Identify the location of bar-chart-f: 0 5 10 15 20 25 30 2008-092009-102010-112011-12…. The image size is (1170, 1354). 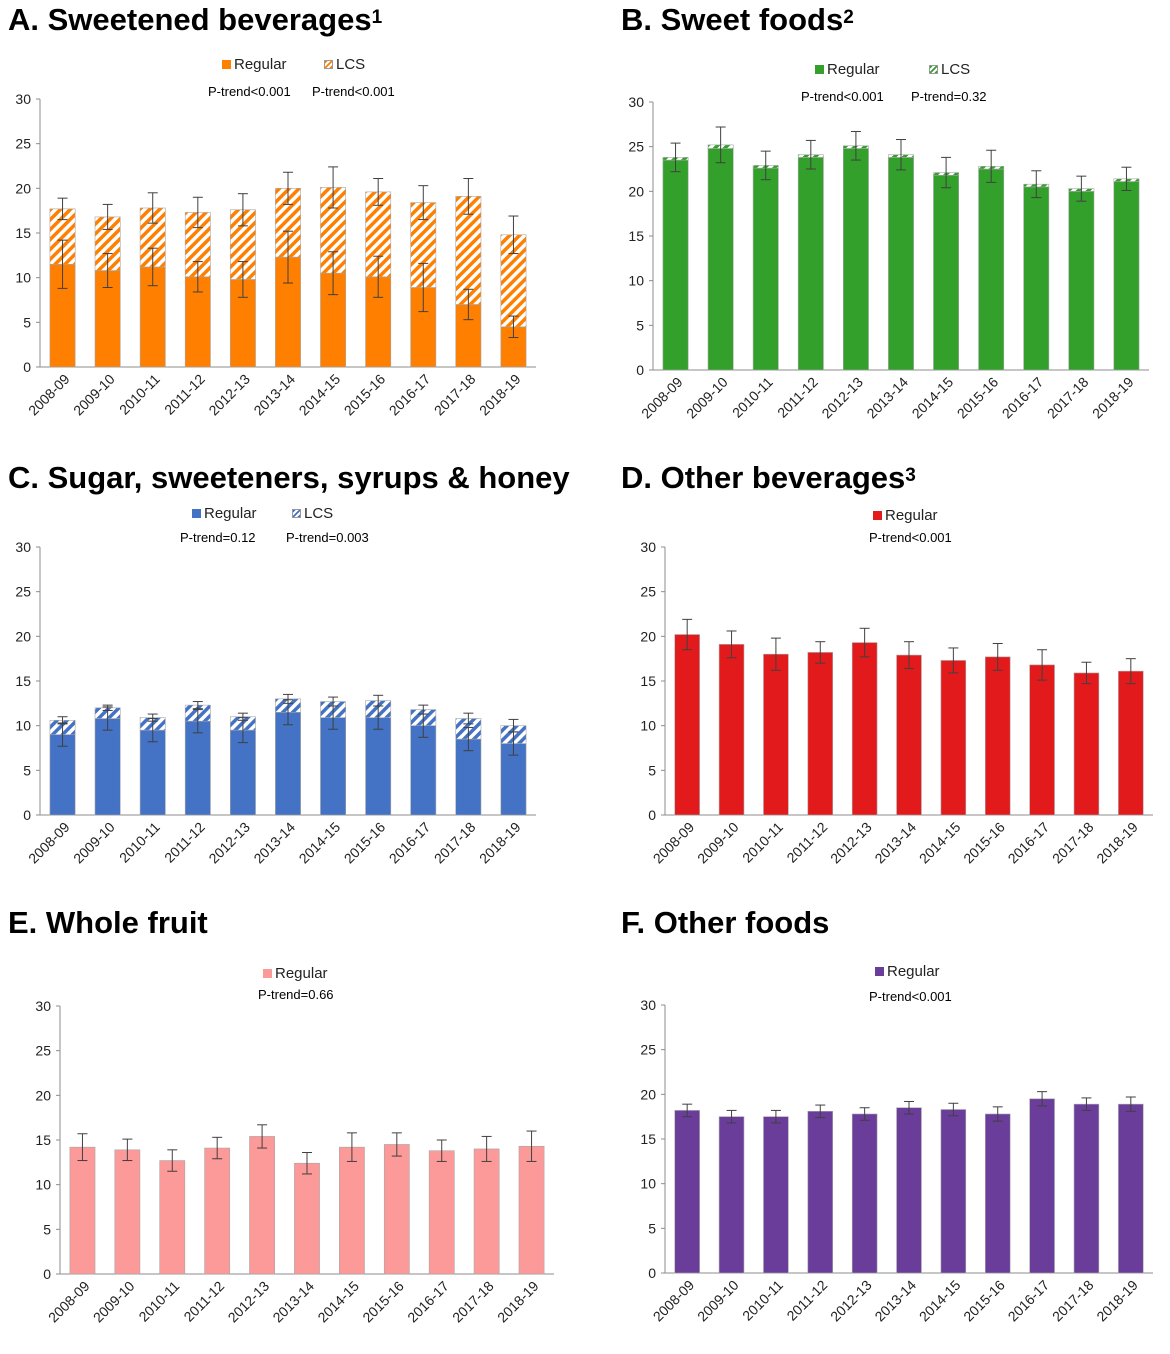
(896, 1161).